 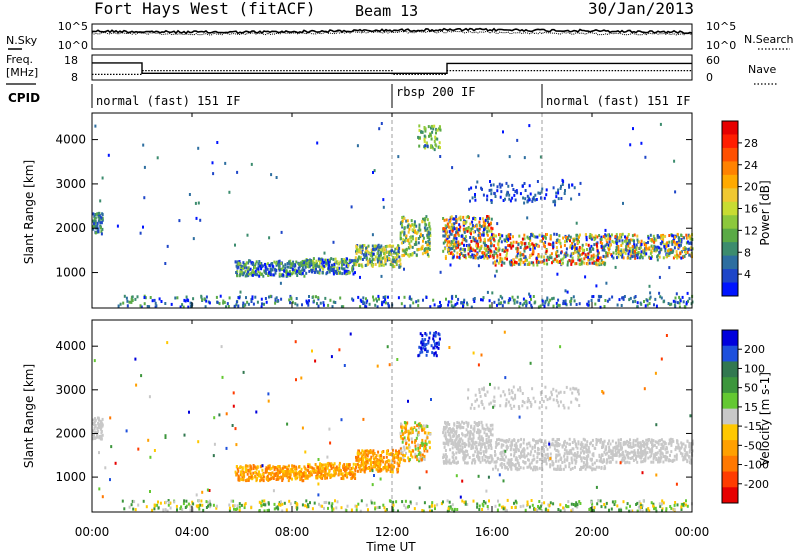 I want to click on power-ylabel: Slant Range [km], so click(x=29, y=212).